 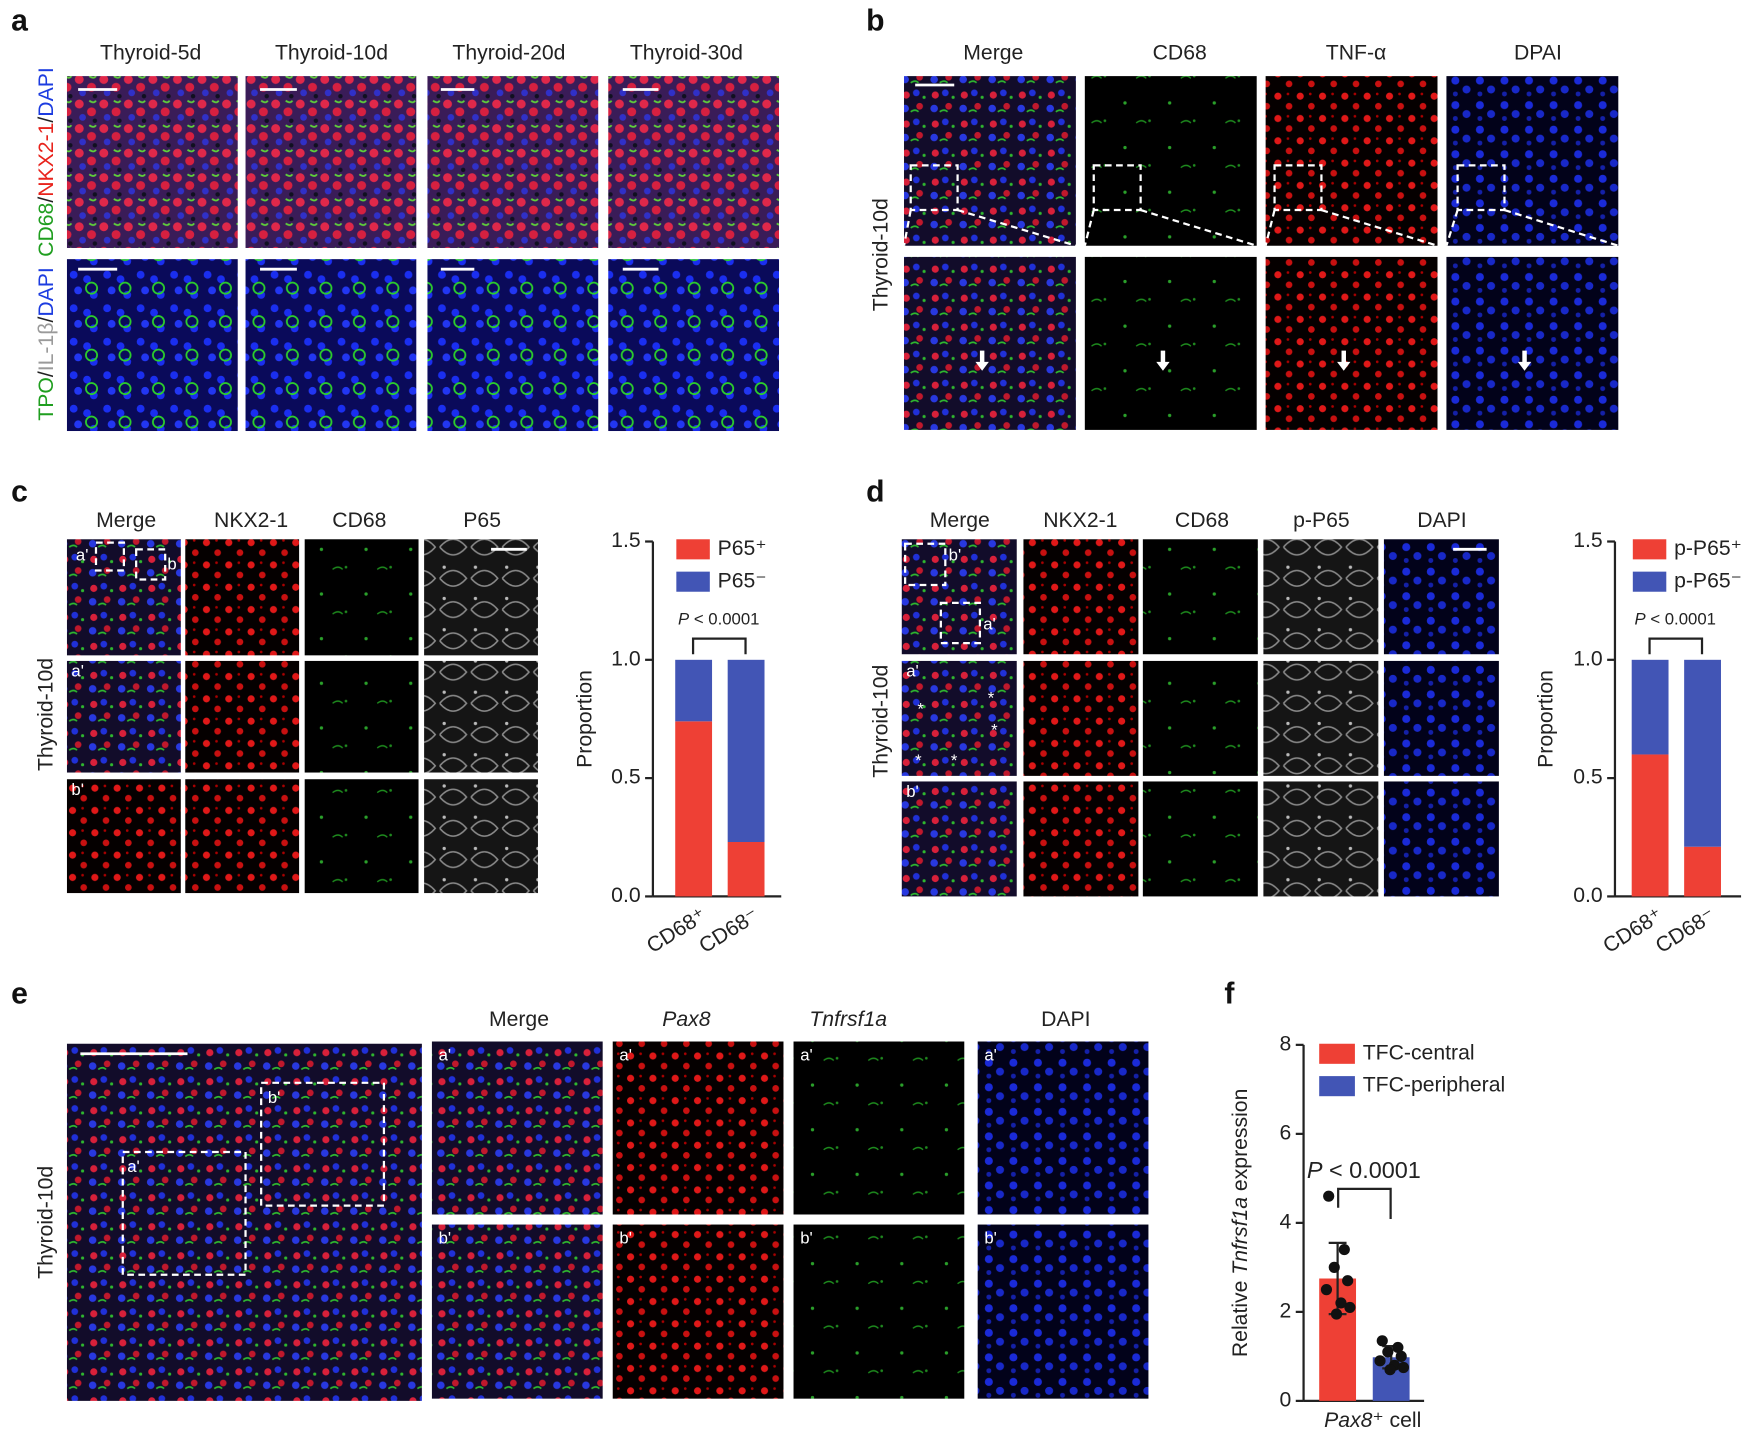 What do you see at coordinates (19, 491) in the screenshot?
I see `panel-label: c` at bounding box center [19, 491].